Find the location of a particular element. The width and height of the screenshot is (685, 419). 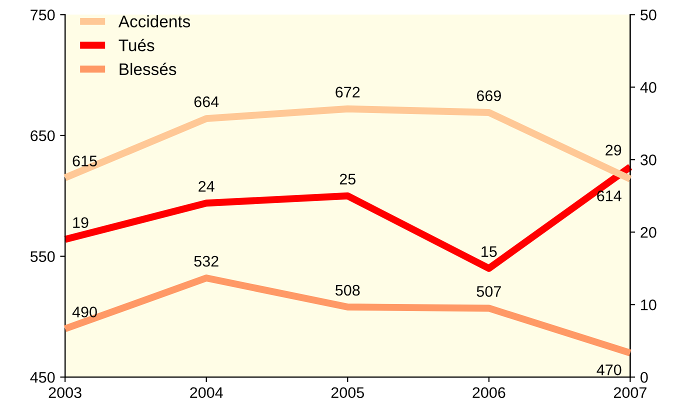

data-label: 664 is located at coordinates (206, 102).